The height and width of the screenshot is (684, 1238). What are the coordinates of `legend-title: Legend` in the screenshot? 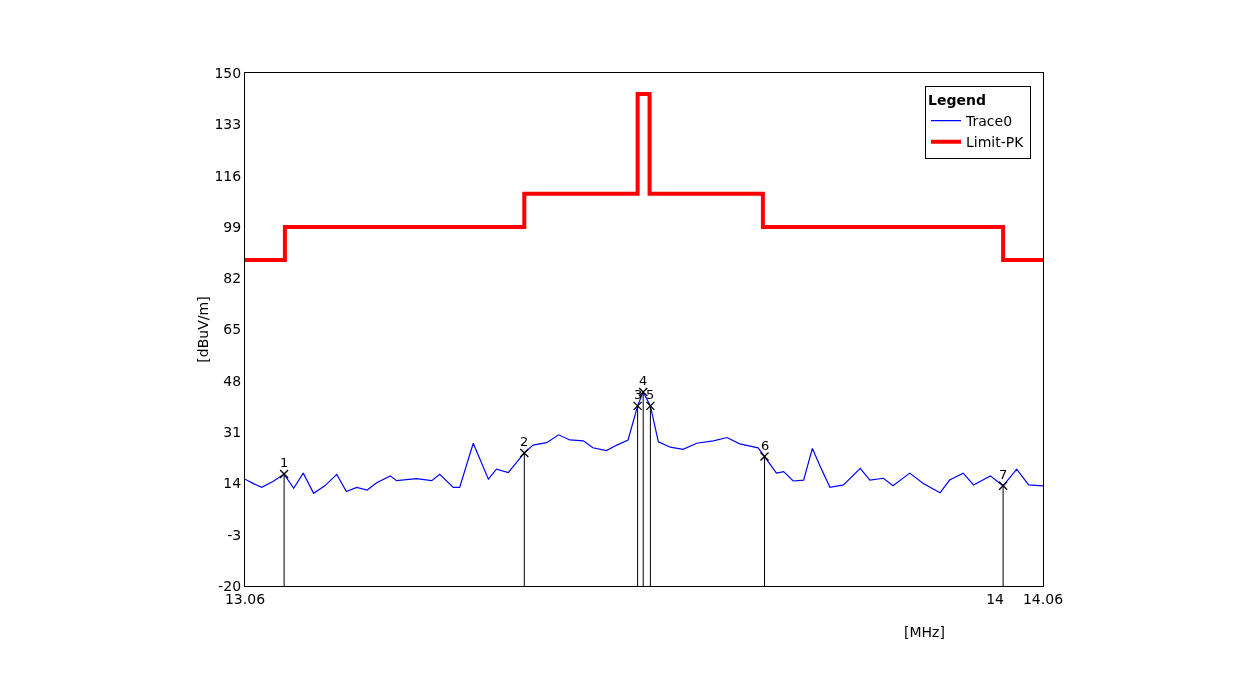 It's located at (957, 100).